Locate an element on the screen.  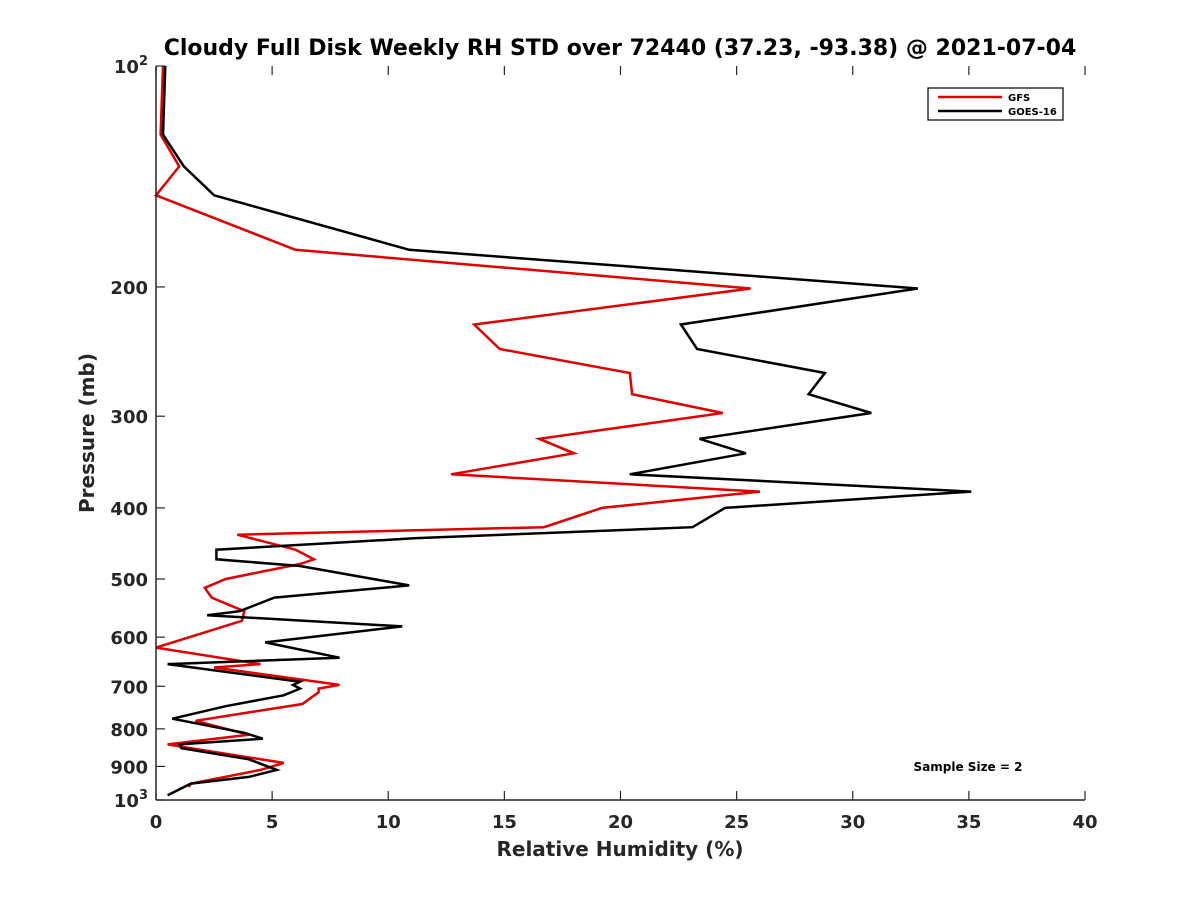
legend: GFS GOES-16 is located at coordinates (995, 104).